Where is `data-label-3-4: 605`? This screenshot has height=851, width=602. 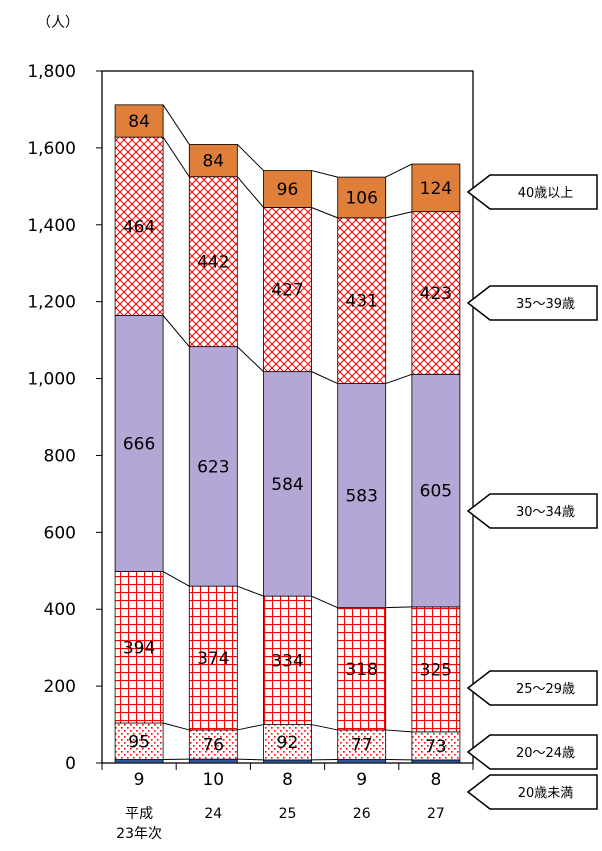
data-label-3-4: 605 is located at coordinates (436, 492).